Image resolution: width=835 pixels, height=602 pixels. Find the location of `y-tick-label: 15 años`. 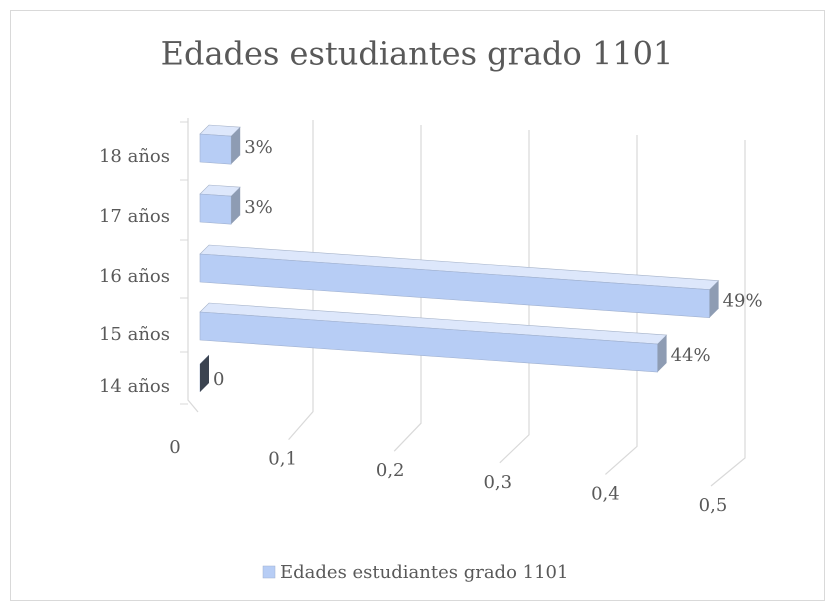

y-tick-label: 15 años is located at coordinates (134, 334).